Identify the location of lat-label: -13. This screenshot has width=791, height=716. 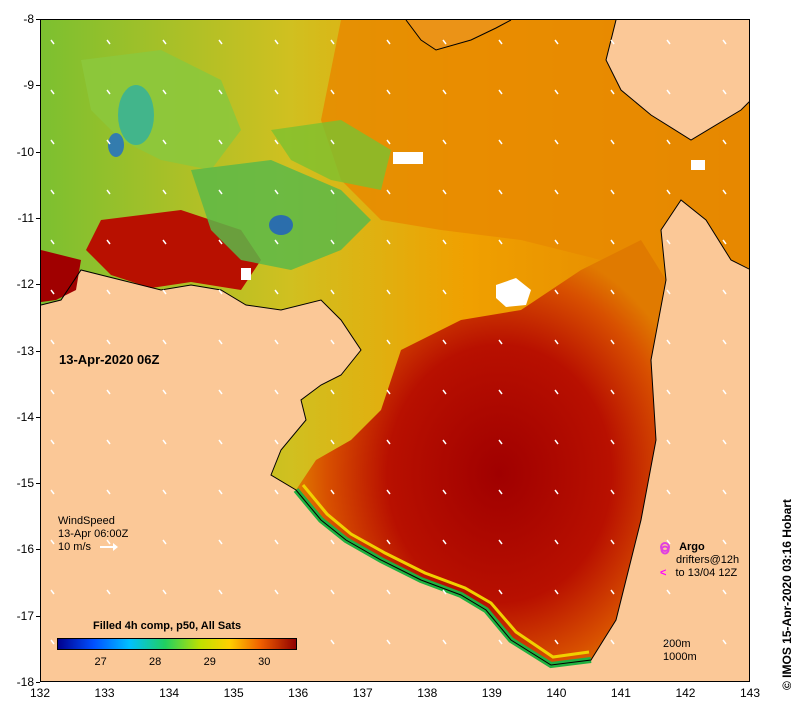
(25, 350).